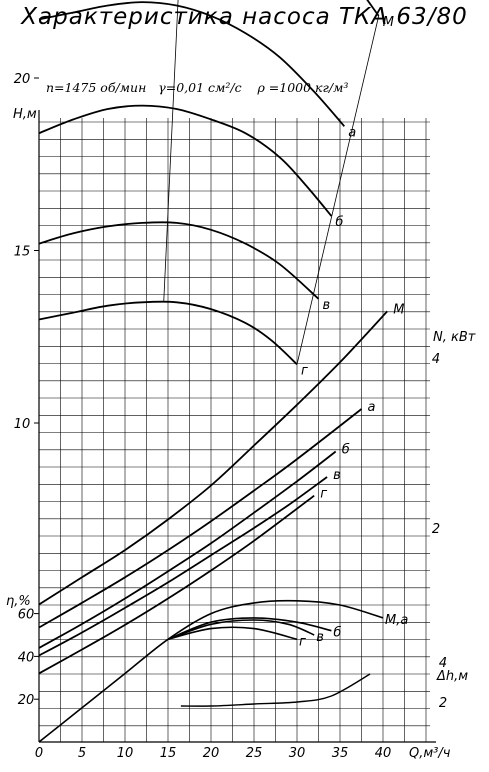 Image resolution: width=489 pixels, height=772 pixels. I want to click on x-tick-label: 20, so click(211, 753).